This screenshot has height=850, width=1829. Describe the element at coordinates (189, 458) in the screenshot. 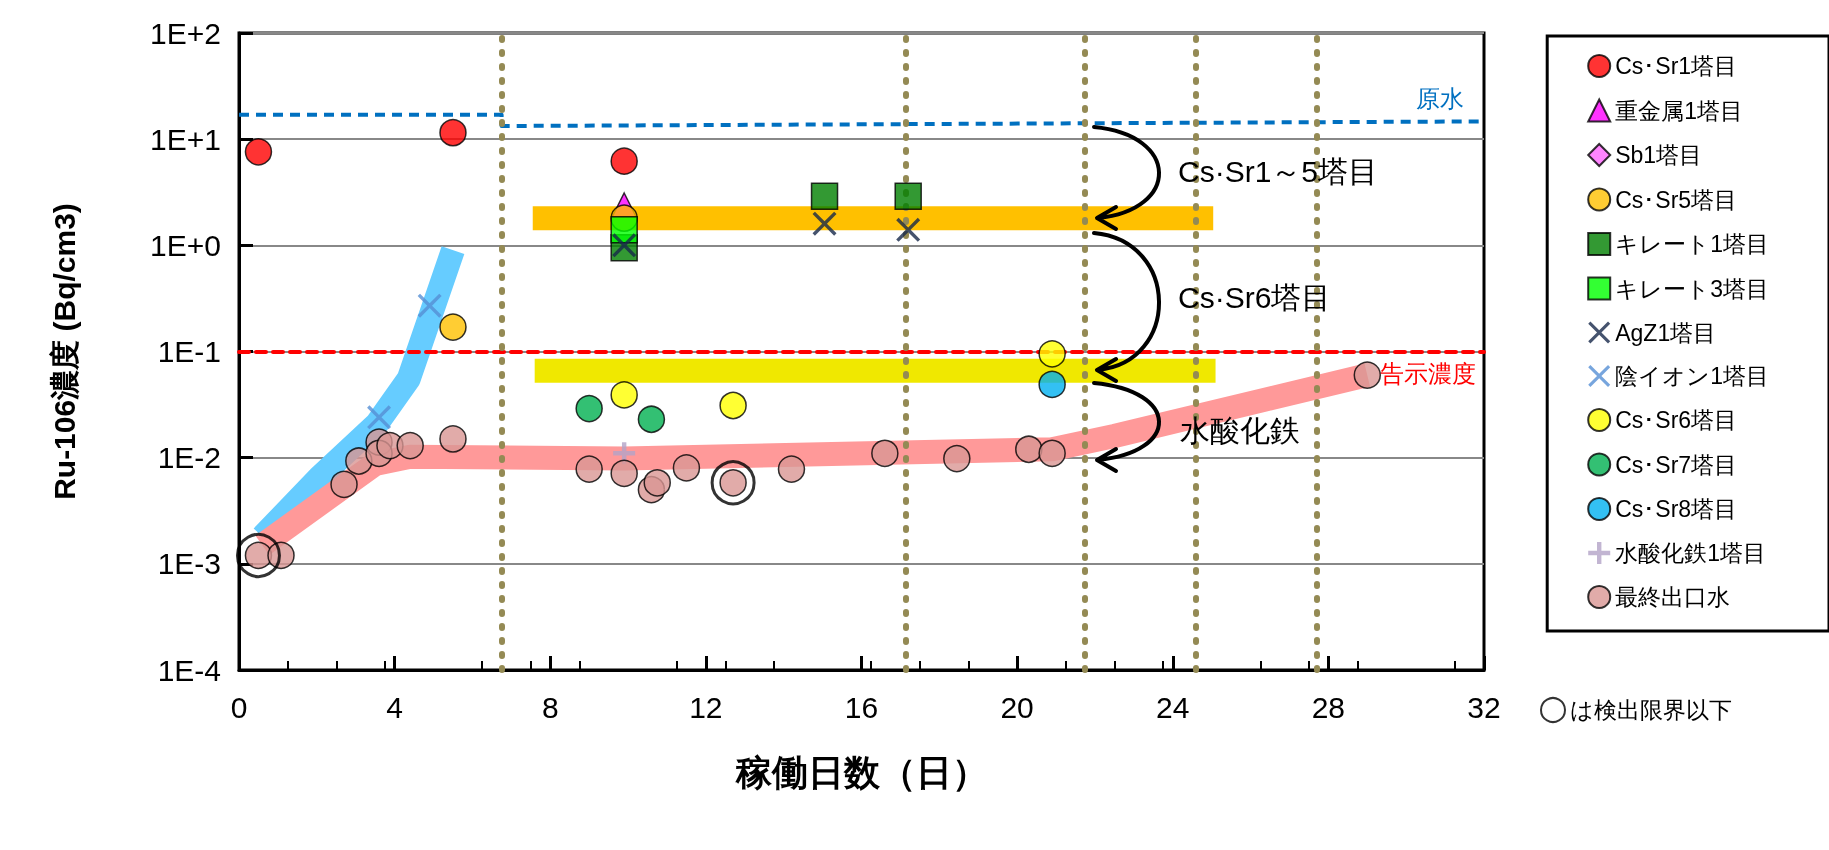

I see `y-tick-label: 1E-2` at that location.